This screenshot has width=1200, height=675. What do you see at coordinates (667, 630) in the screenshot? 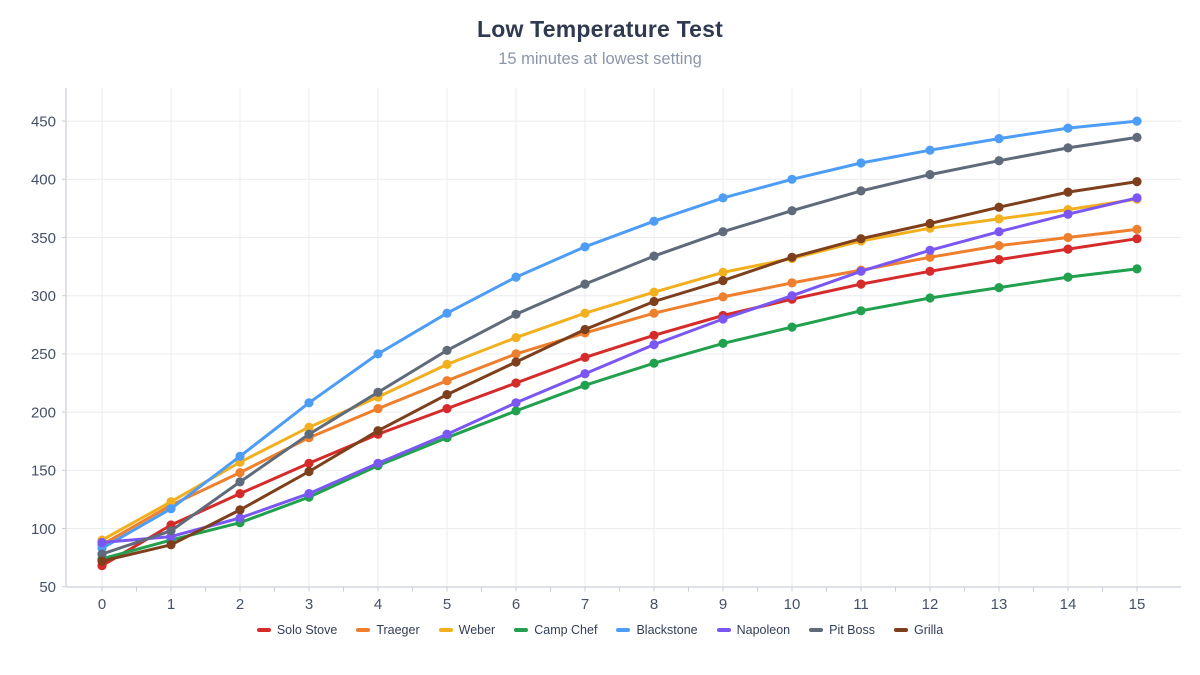
I see `legend-label-blackstone: Blackstone` at bounding box center [667, 630].